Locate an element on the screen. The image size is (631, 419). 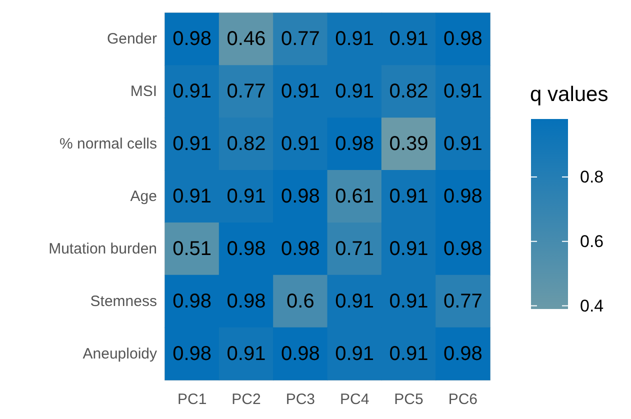
x-tick-label: PC2 is located at coordinates (246, 399).